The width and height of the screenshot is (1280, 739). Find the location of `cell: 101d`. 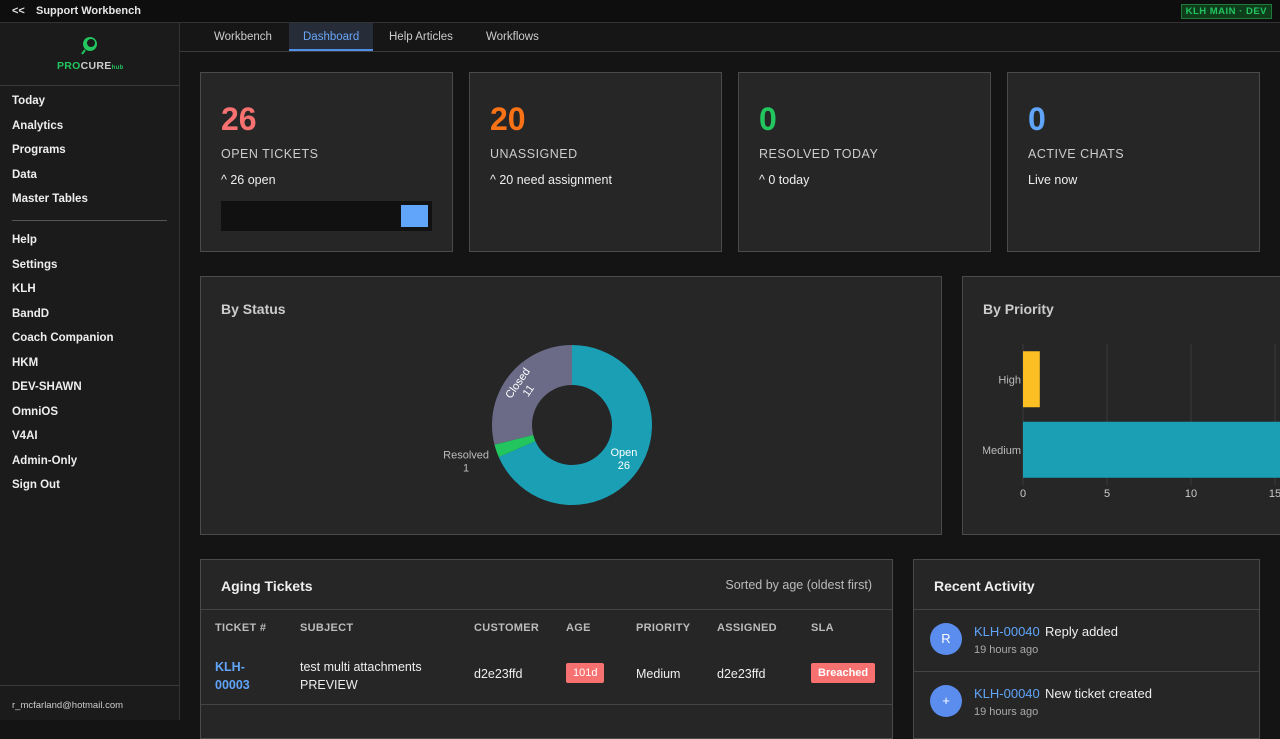

cell: 101d is located at coordinates (585, 673).